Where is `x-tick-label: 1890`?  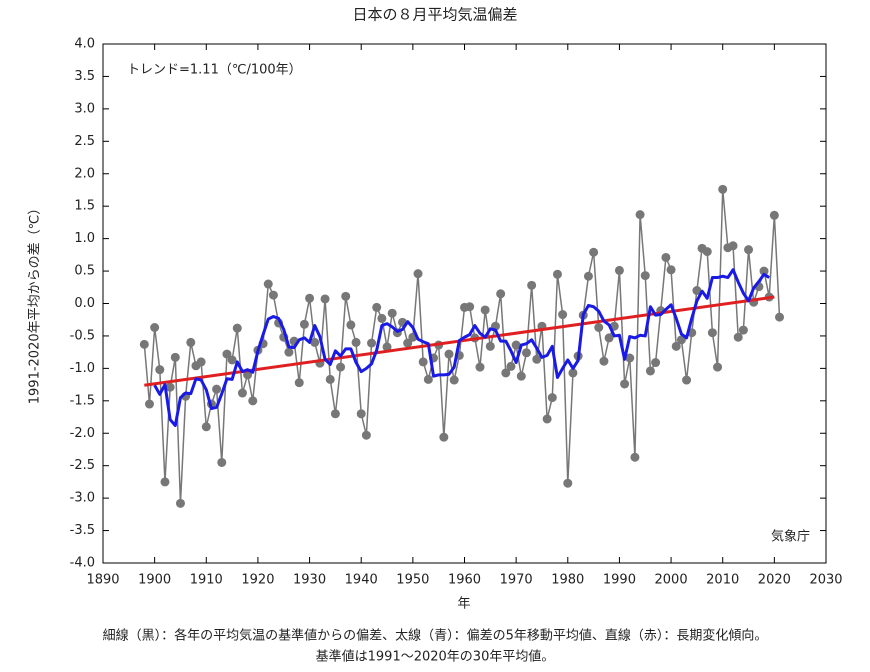 x-tick-label: 1890 is located at coordinates (102, 580).